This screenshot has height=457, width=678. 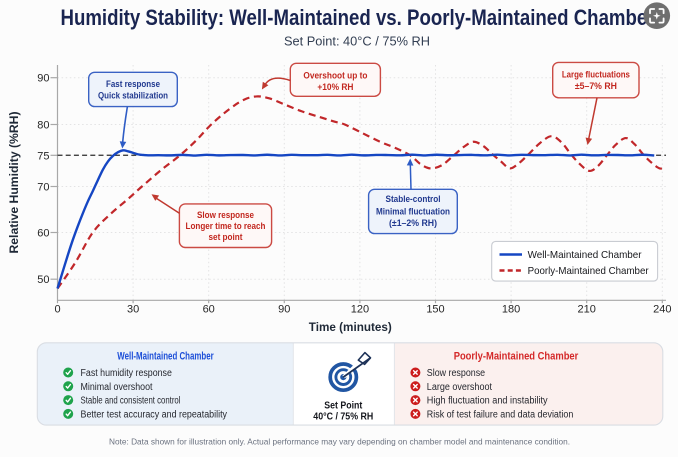 What do you see at coordinates (343, 406) in the screenshot?
I see `svg-text: Set Point` at bounding box center [343, 406].